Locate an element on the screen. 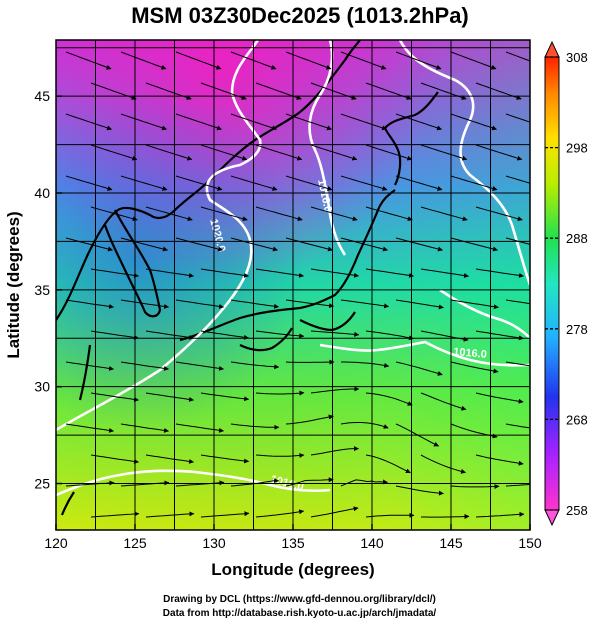  colorbar-tick-label: 308 is located at coordinates (577, 57).